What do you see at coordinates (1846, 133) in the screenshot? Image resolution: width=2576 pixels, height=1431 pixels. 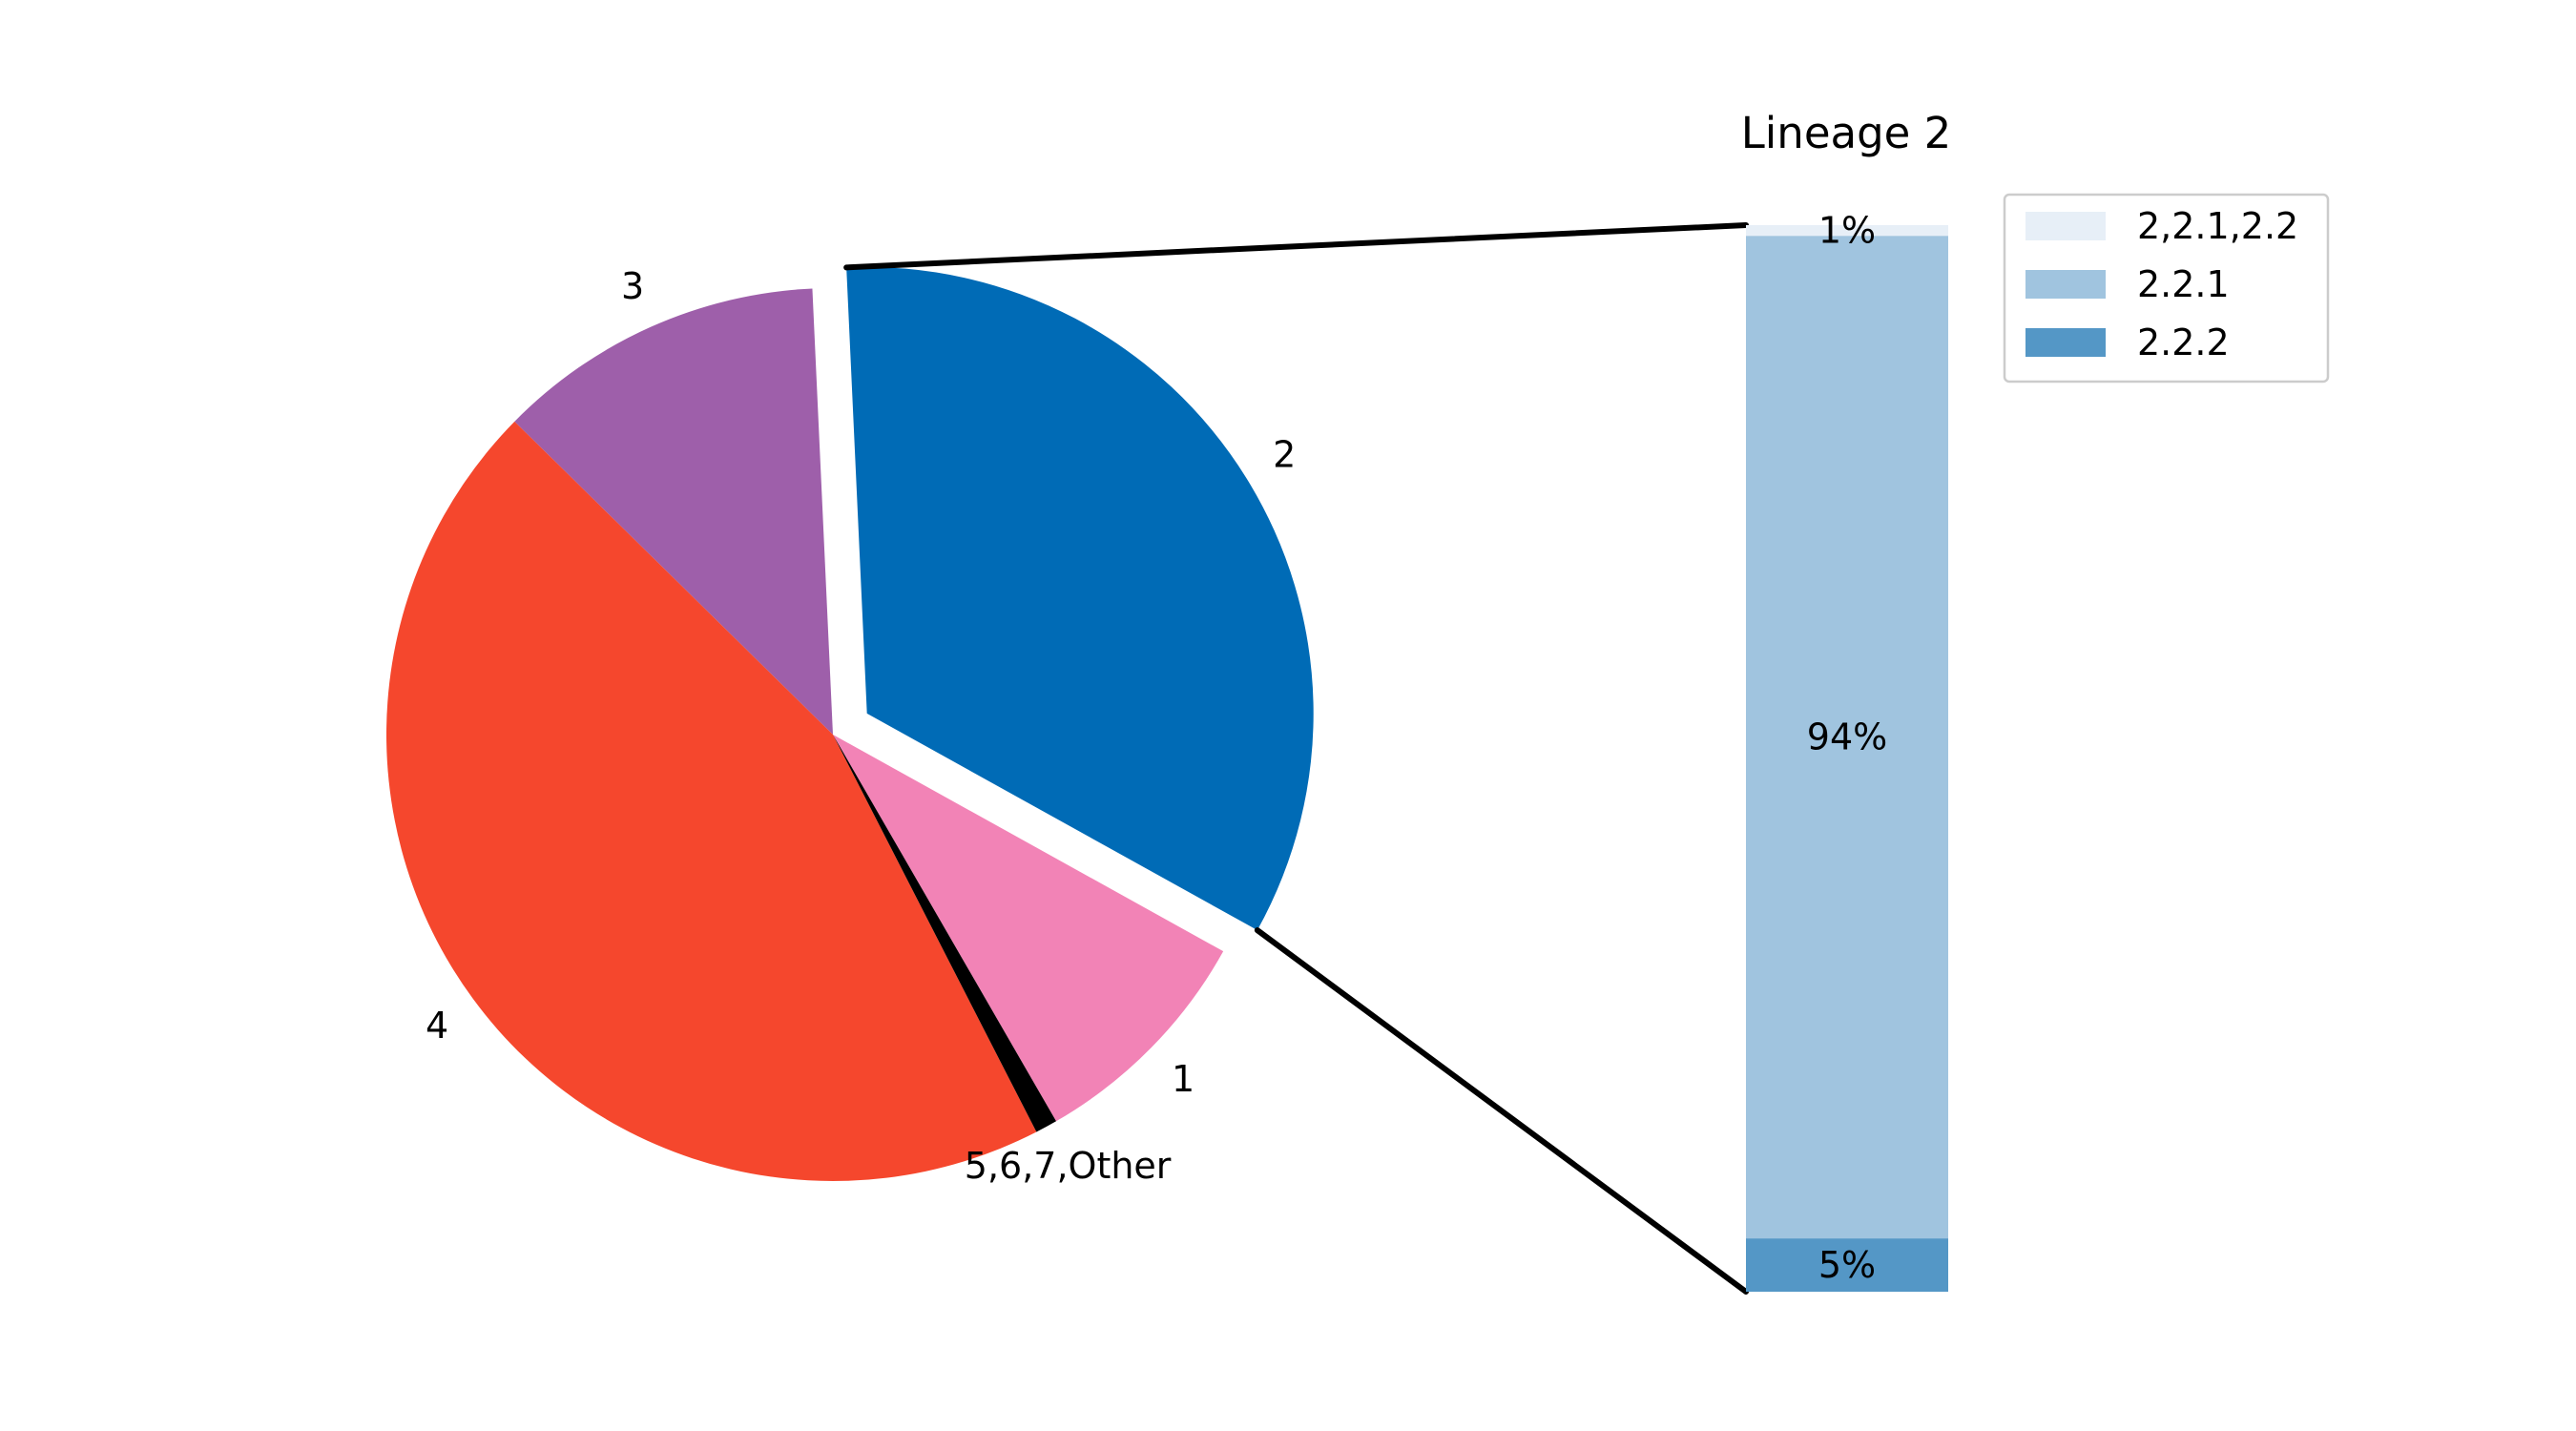 I see `bar-chart-title: Lineage 2` at bounding box center [1846, 133].